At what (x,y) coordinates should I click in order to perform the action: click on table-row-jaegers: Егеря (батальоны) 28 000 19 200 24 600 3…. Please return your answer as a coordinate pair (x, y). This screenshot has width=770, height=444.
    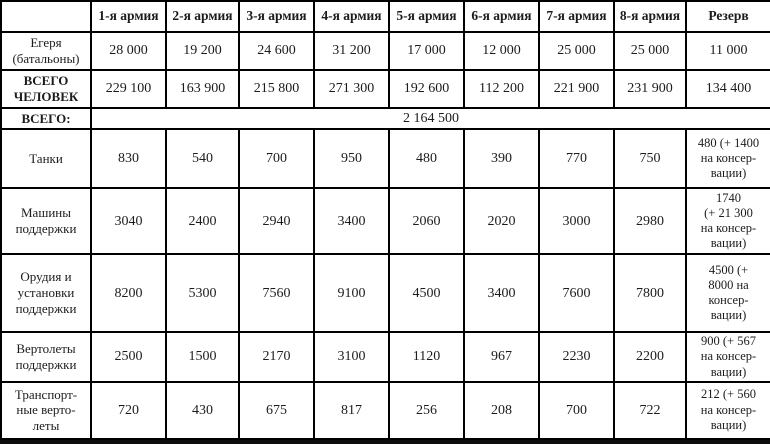
    Looking at the image, I should click on (385, 51).